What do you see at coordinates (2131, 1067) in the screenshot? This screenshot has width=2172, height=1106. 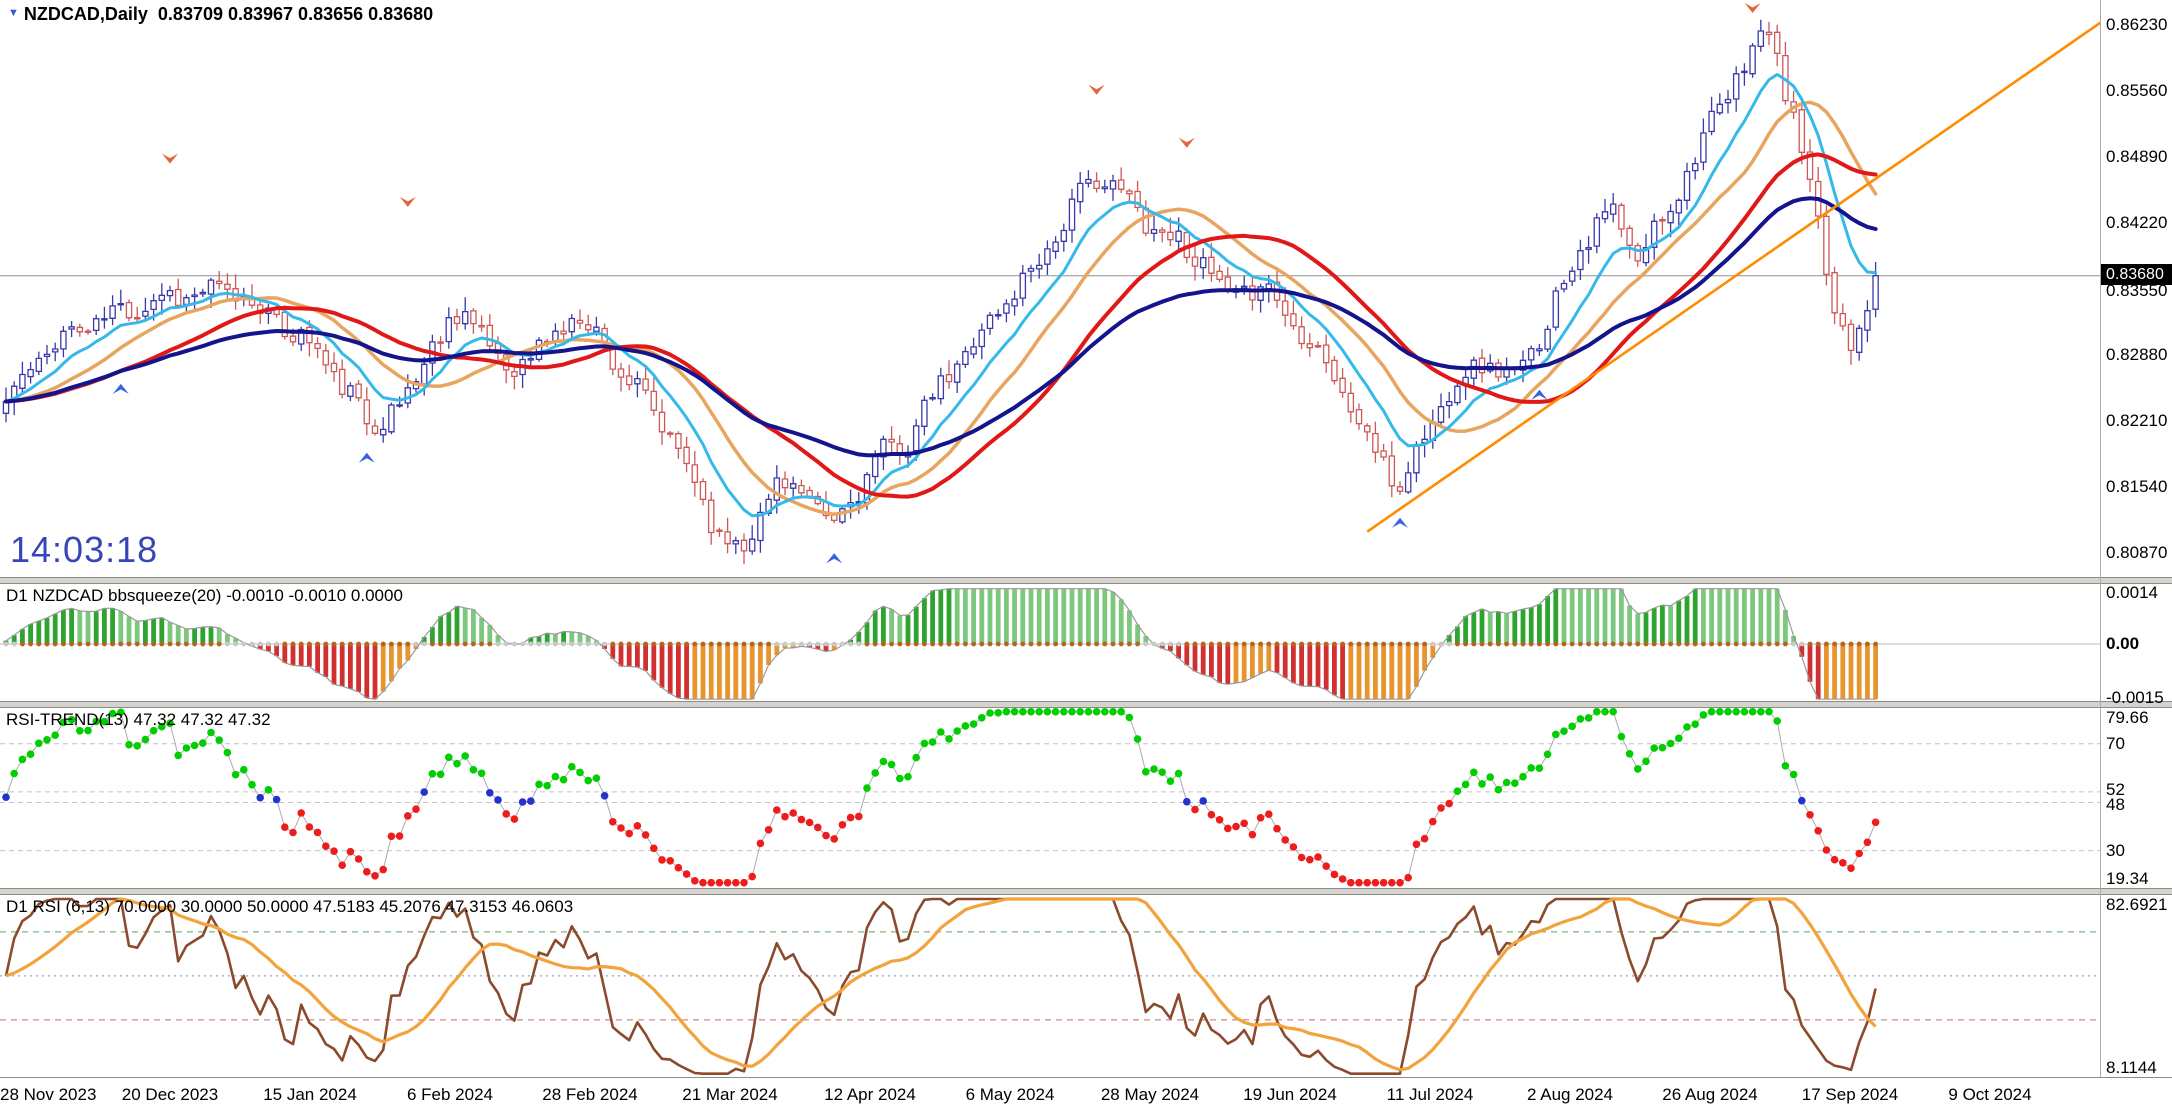 I see `rsi-axis-label: 8.1144` at bounding box center [2131, 1067].